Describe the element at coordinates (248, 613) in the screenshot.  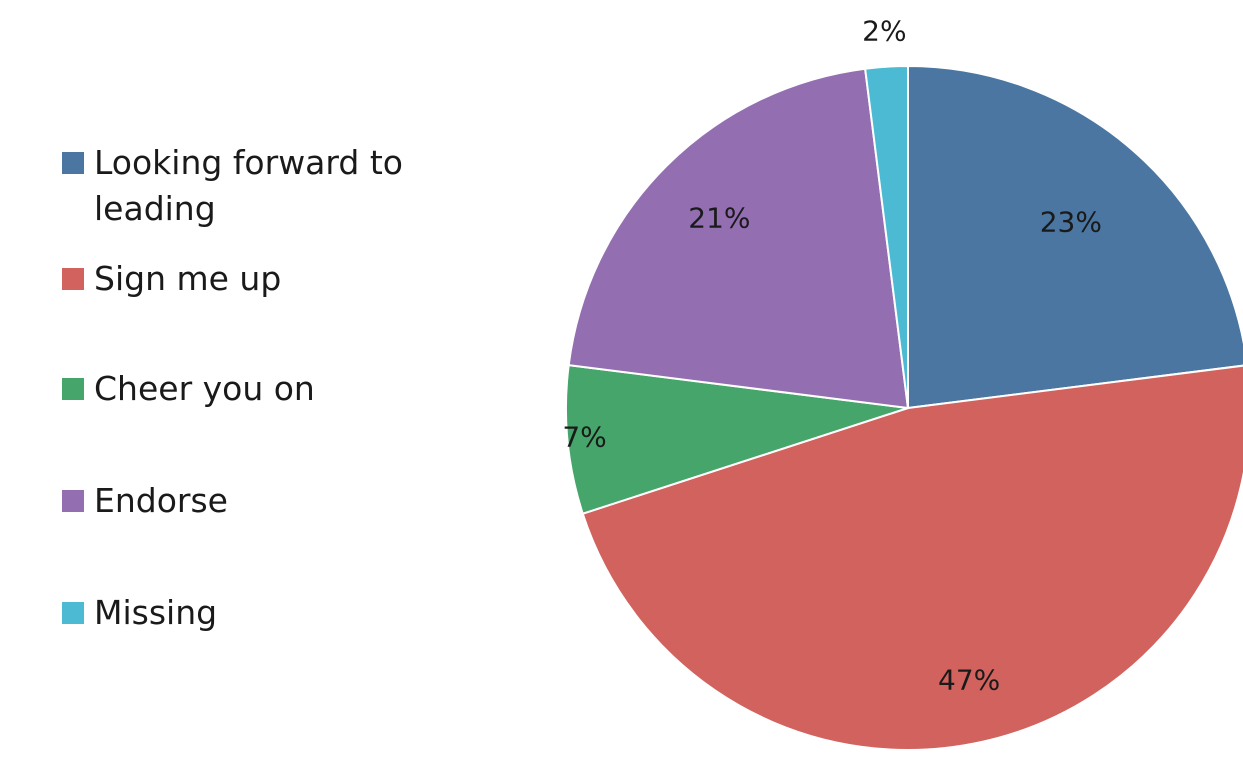
I see `legend-item-missing: Missing` at that location.